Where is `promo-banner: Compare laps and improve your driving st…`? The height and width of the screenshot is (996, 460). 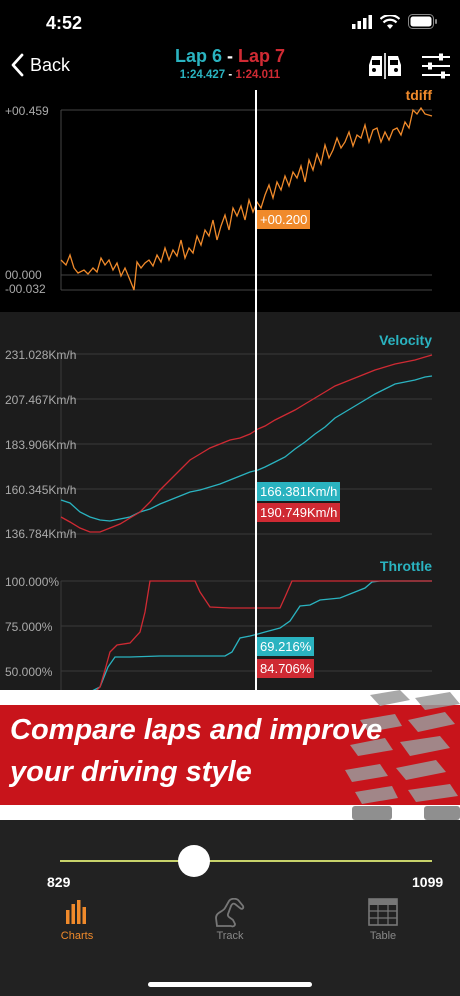 promo-banner: Compare laps and improve your driving st… is located at coordinates (230, 755).